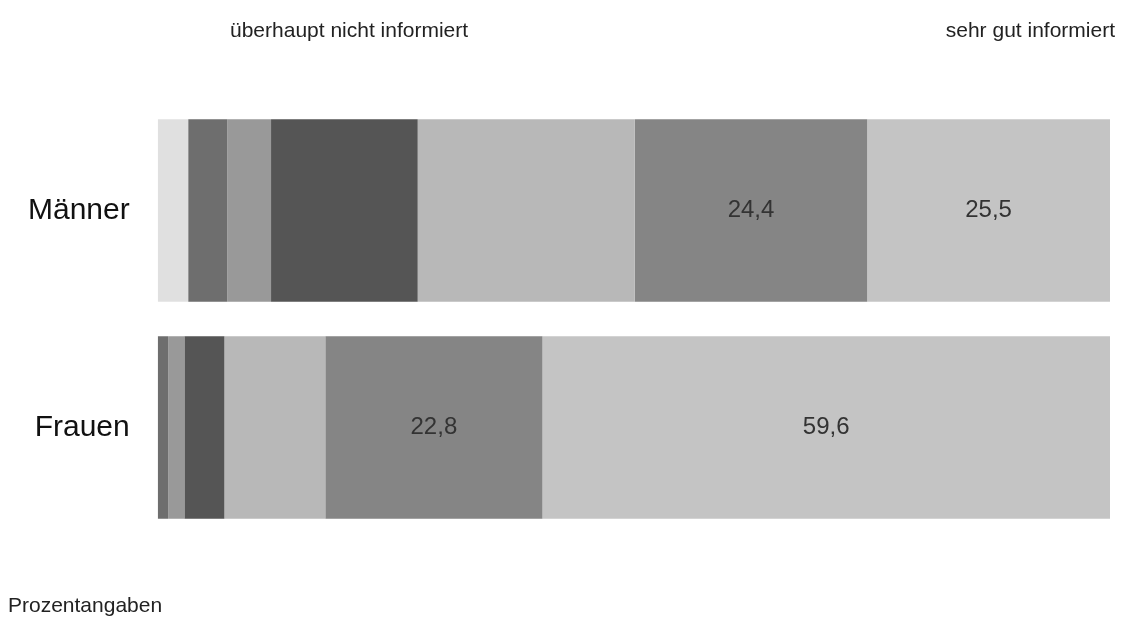 The height and width of the screenshot is (637, 1123). What do you see at coordinates (349, 30) in the screenshot?
I see `text: überhaupt nicht informiert` at bounding box center [349, 30].